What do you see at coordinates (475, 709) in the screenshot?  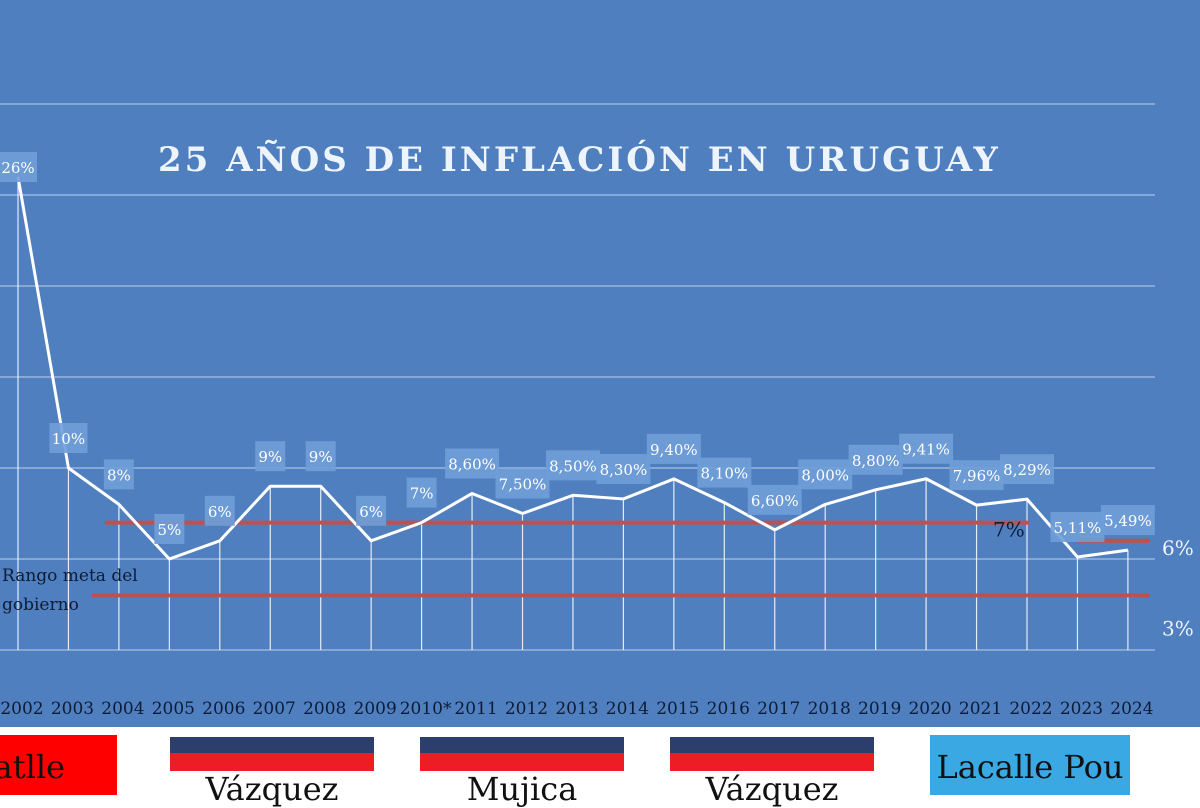 I see `x-tick-label: 2011` at bounding box center [475, 709].